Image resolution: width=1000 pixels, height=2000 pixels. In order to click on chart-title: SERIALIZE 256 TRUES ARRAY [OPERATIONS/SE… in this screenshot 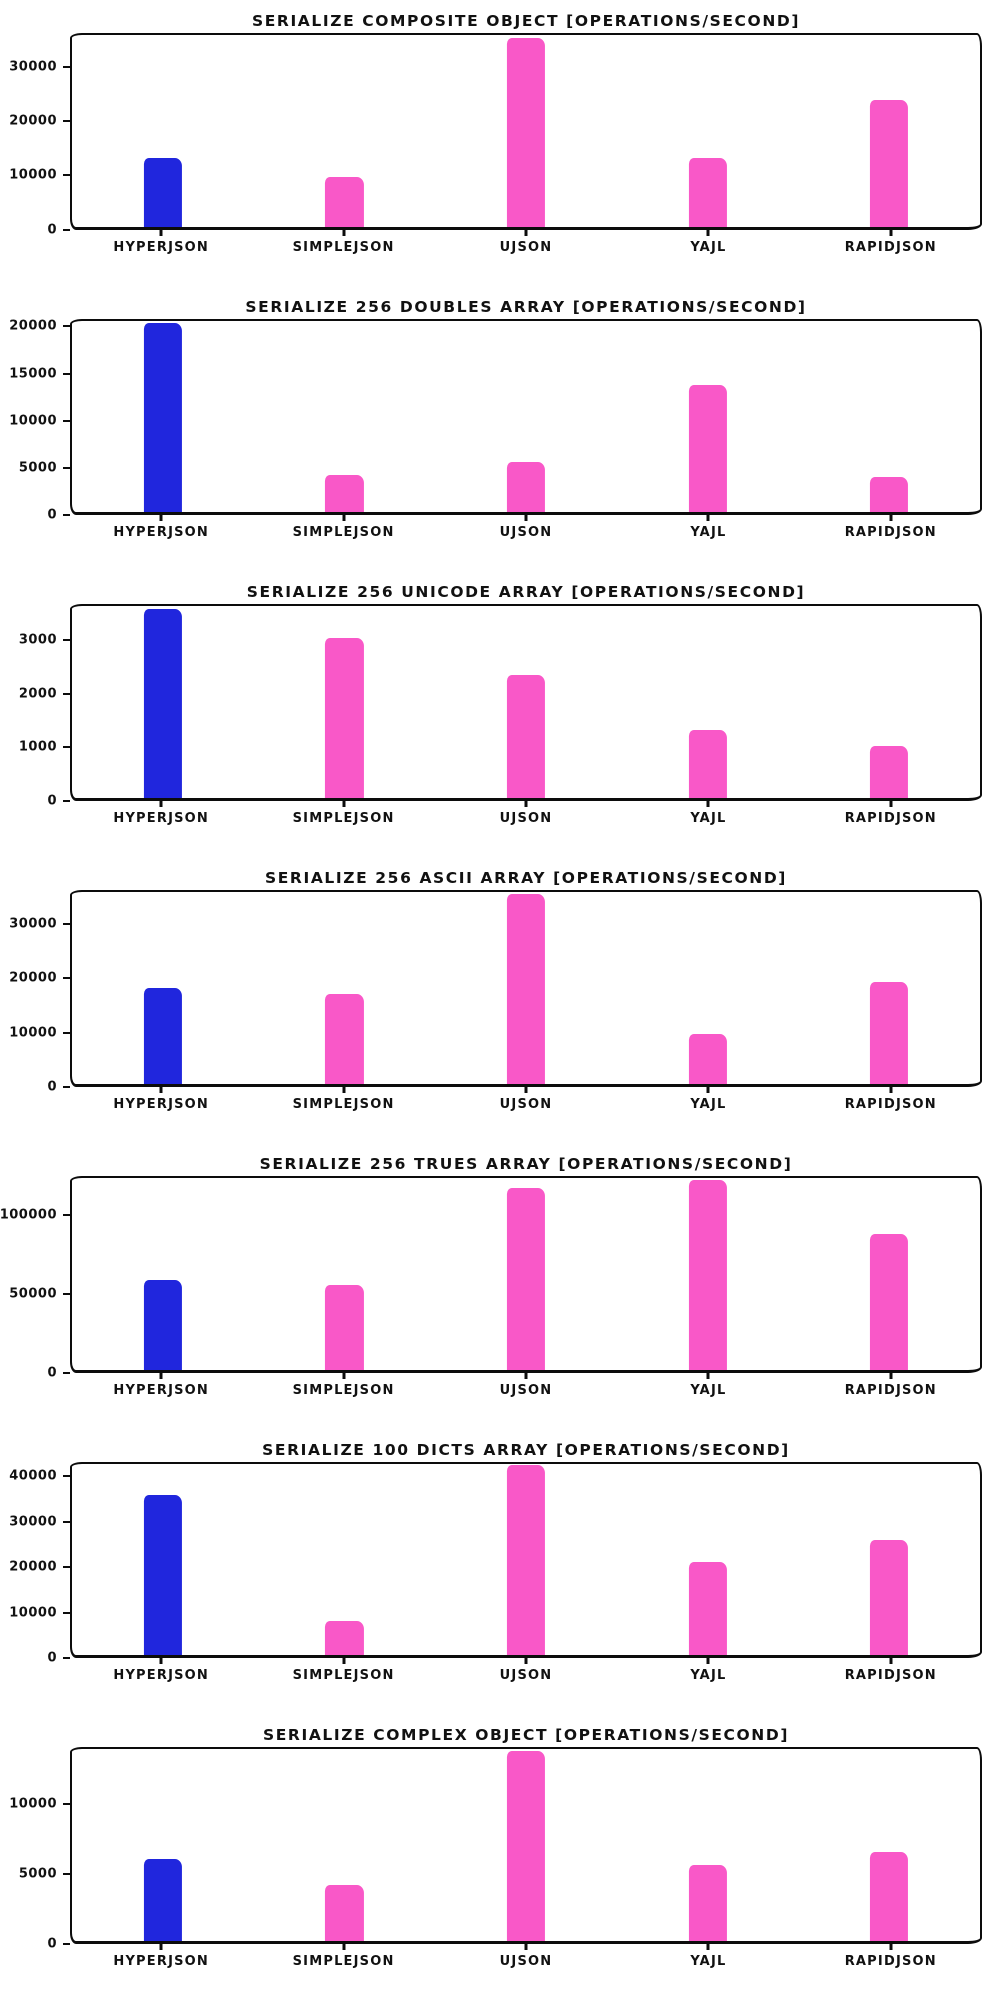, I will do `click(526, 1163)`.